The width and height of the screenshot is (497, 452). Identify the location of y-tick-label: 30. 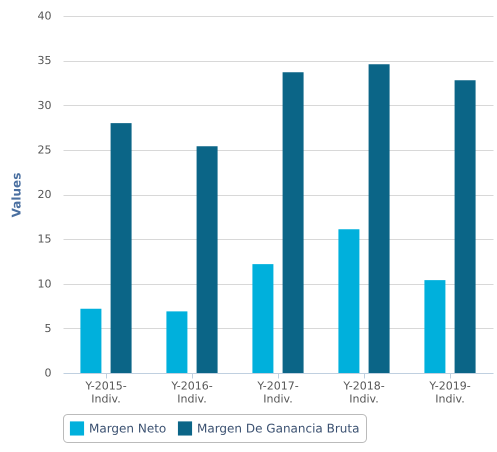
(45, 105).